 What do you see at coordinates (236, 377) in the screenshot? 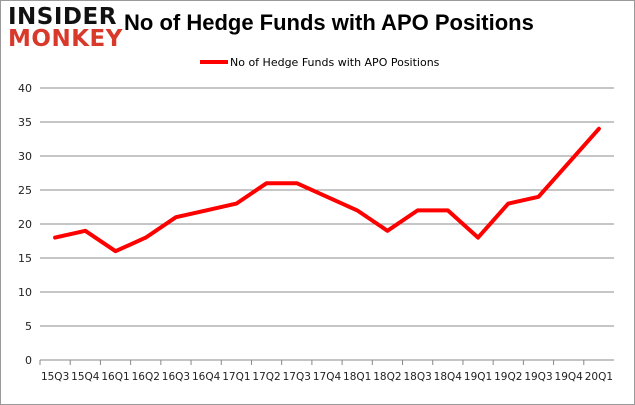
I see `x-tick-label: 17Q1` at bounding box center [236, 377].